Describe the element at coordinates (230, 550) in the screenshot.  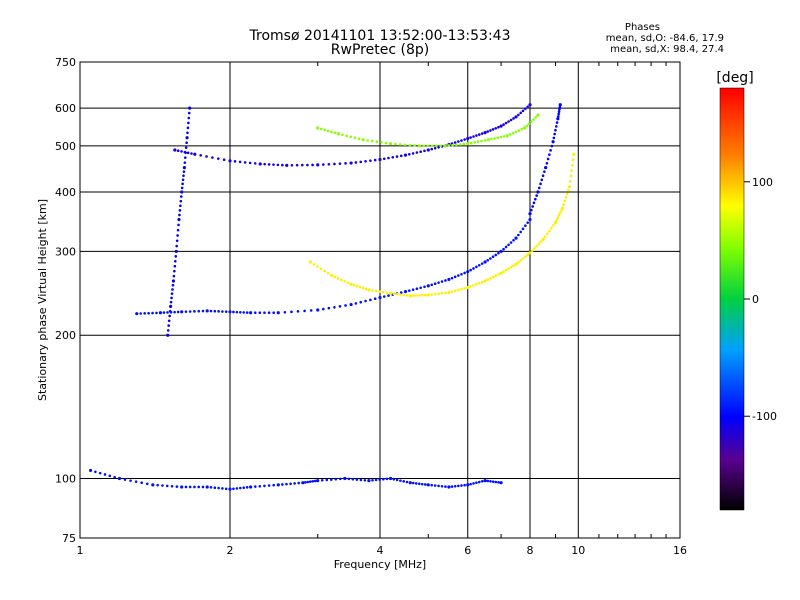
I see `x-tick-label: 2` at that location.